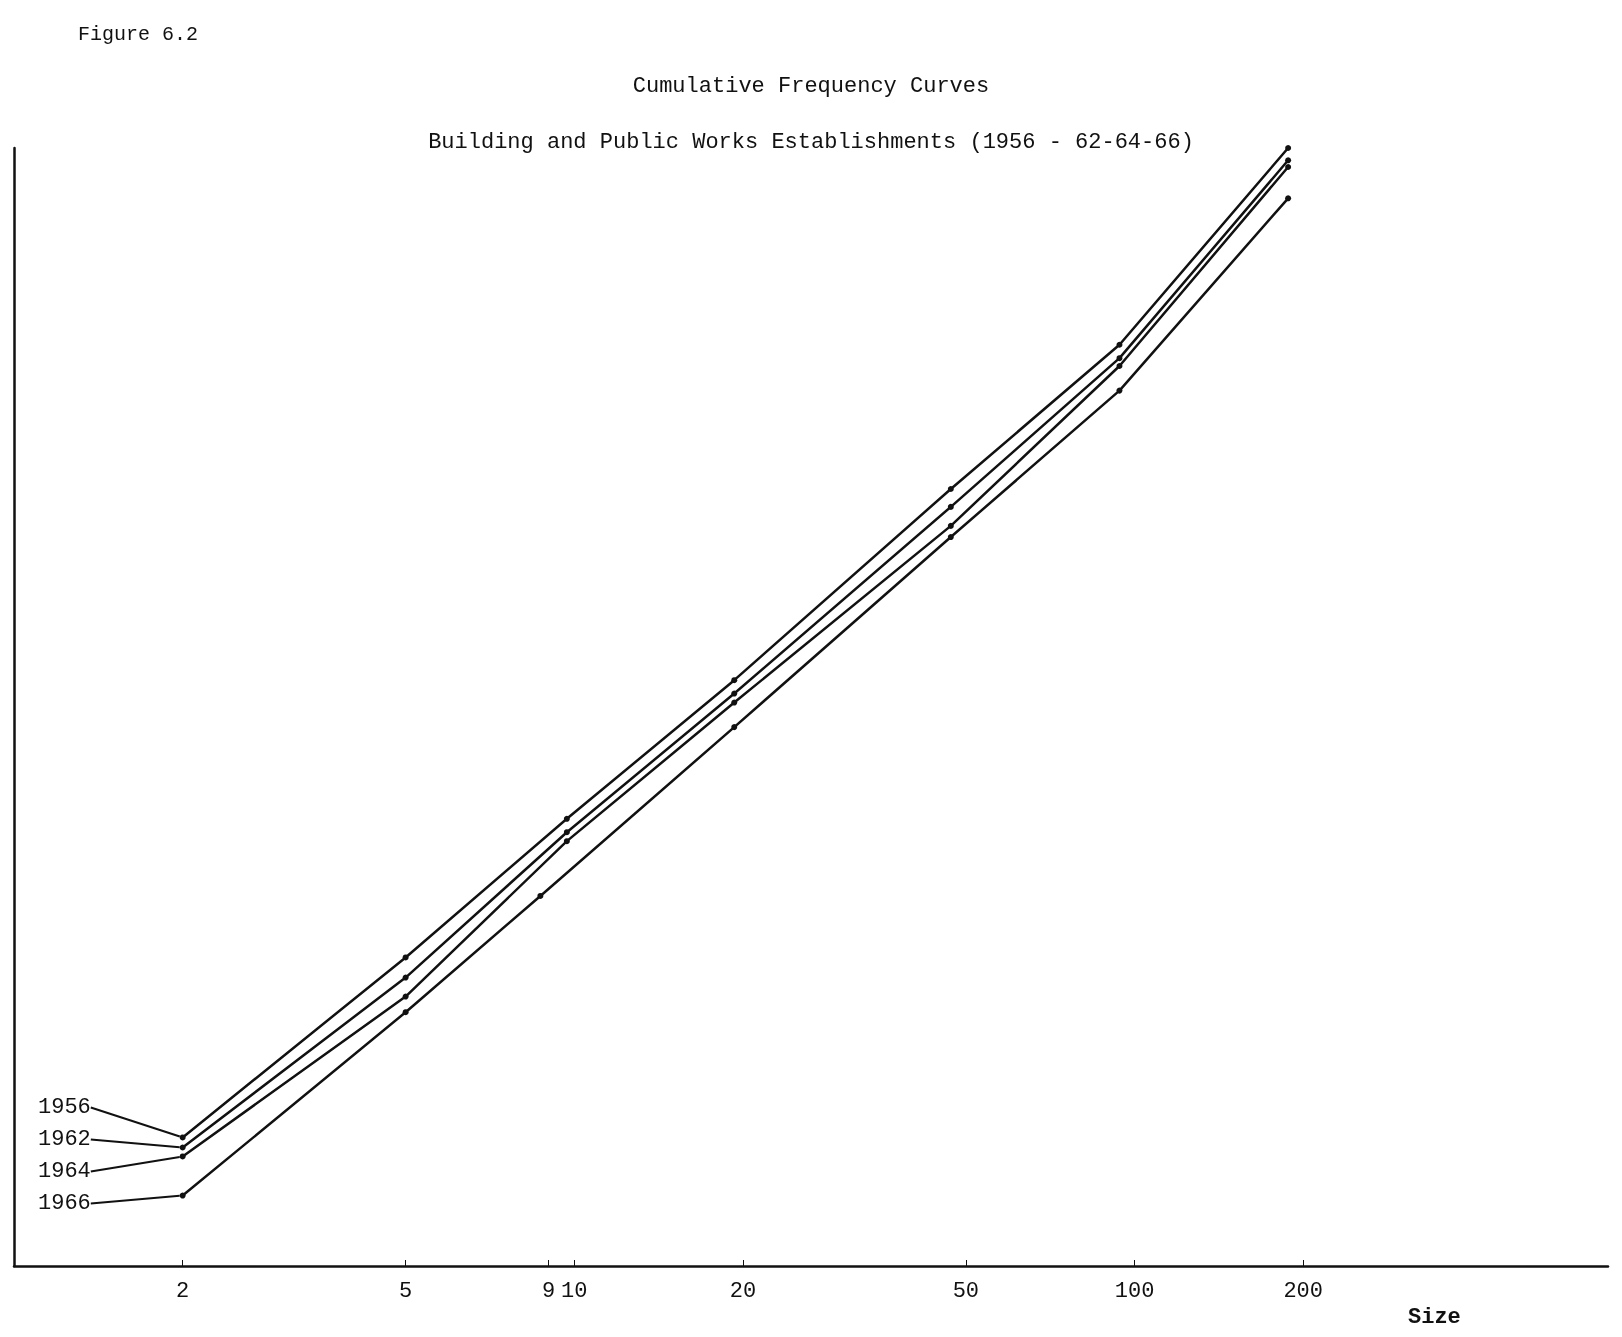 This screenshot has height=1337, width=1622. What do you see at coordinates (1303, 1291) in the screenshot?
I see `x-tick-label: 200` at bounding box center [1303, 1291].